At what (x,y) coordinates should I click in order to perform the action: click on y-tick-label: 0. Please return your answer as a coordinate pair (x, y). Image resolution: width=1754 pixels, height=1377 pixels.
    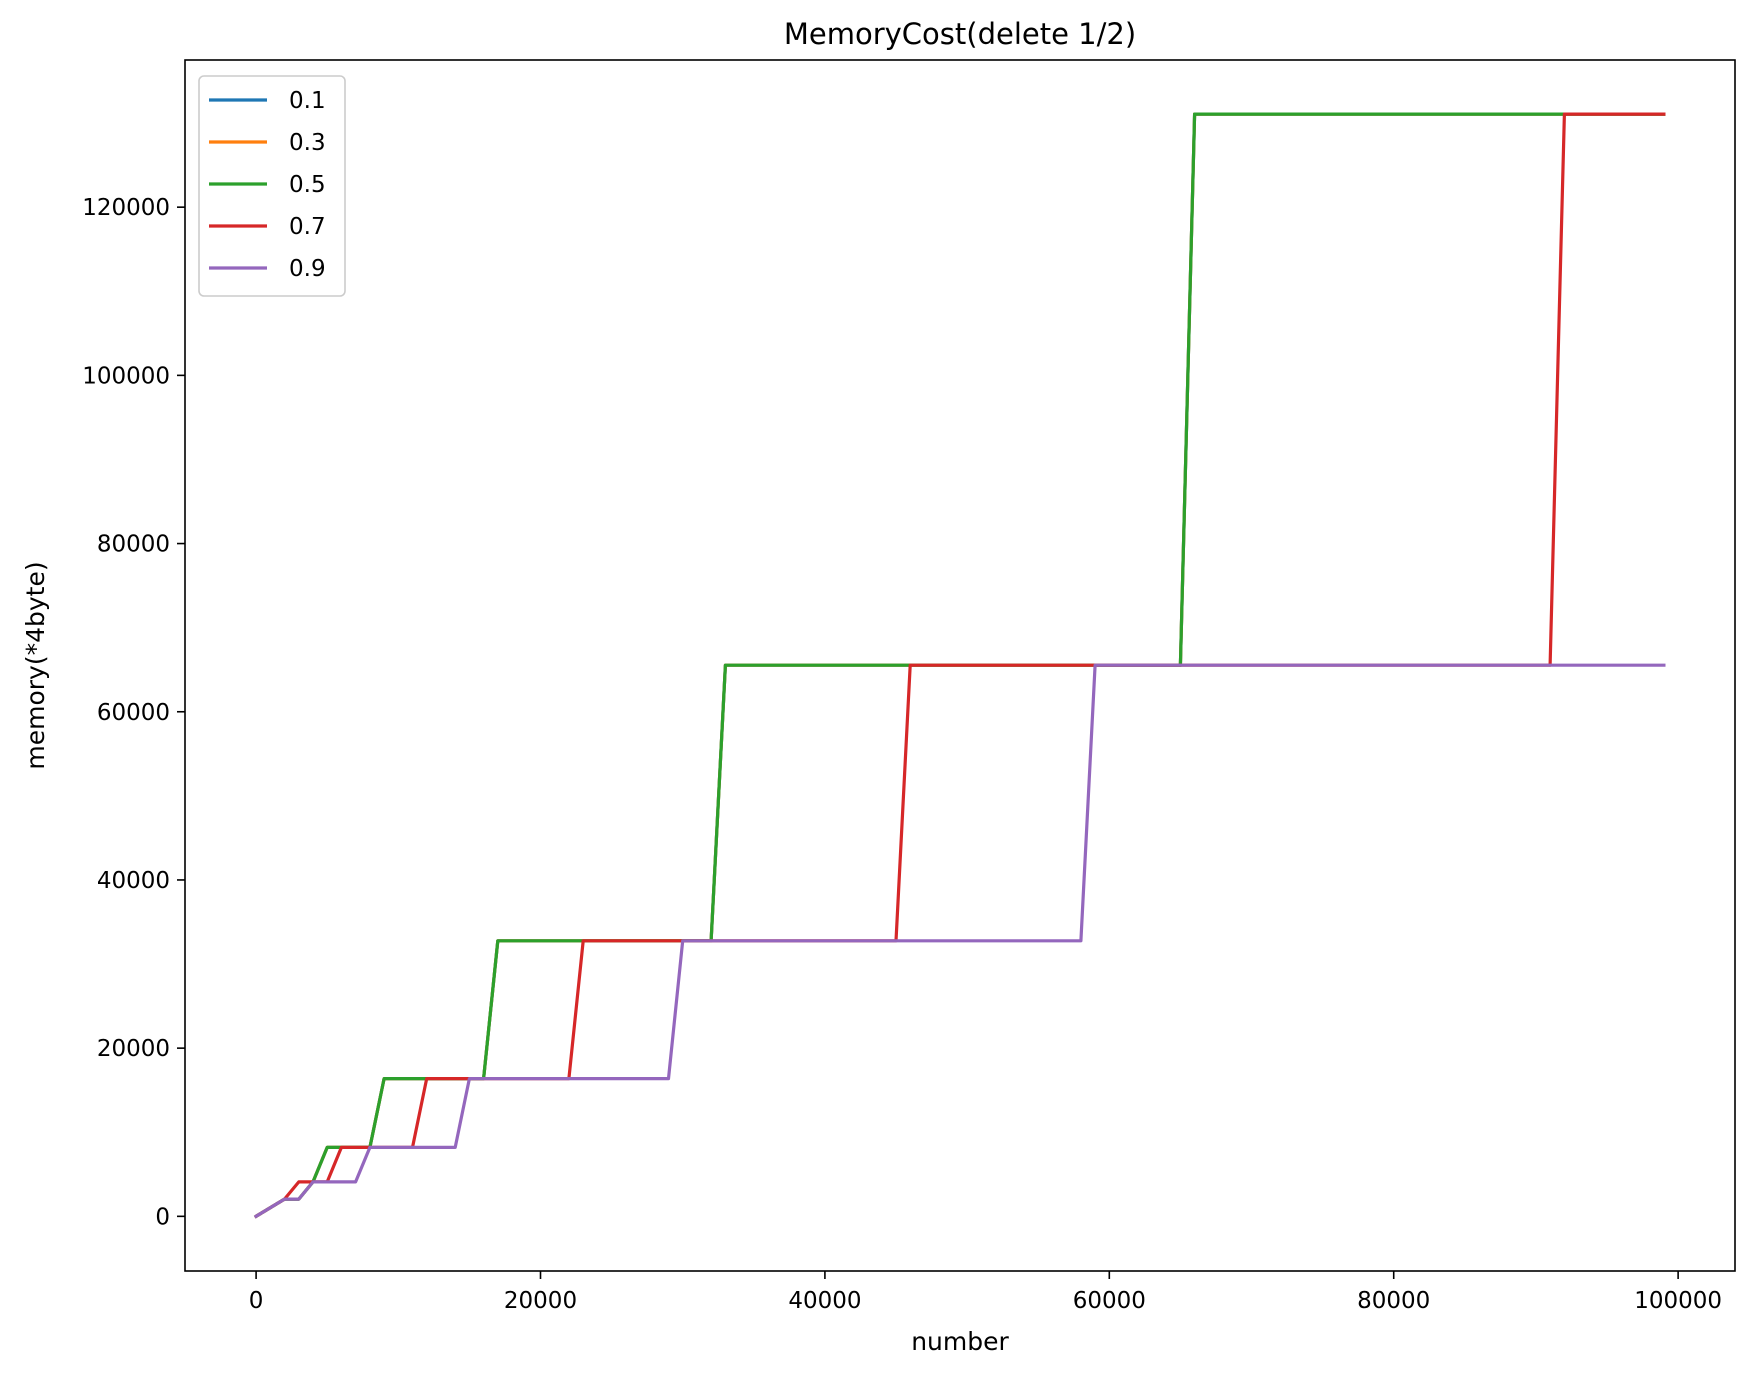
    Looking at the image, I should click on (162, 1217).